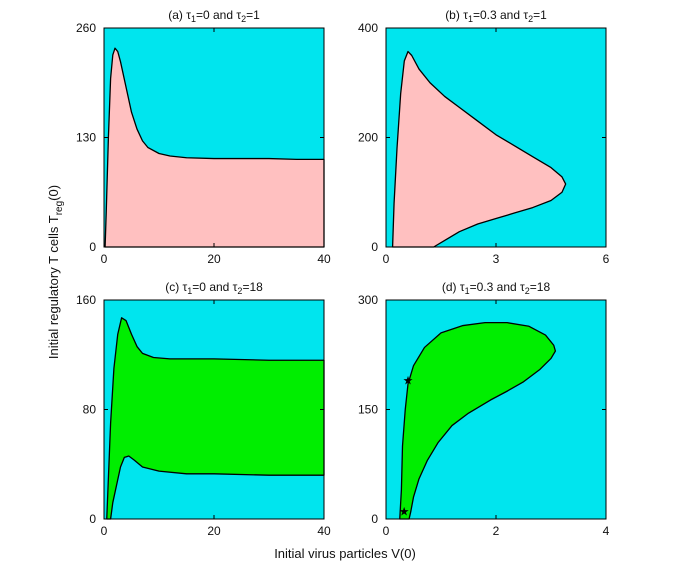 This screenshot has height=573, width=682. Describe the element at coordinates (496, 16) in the screenshot. I see `panel-b-title: (b) τ1=0.3 and τ2=1` at that location.